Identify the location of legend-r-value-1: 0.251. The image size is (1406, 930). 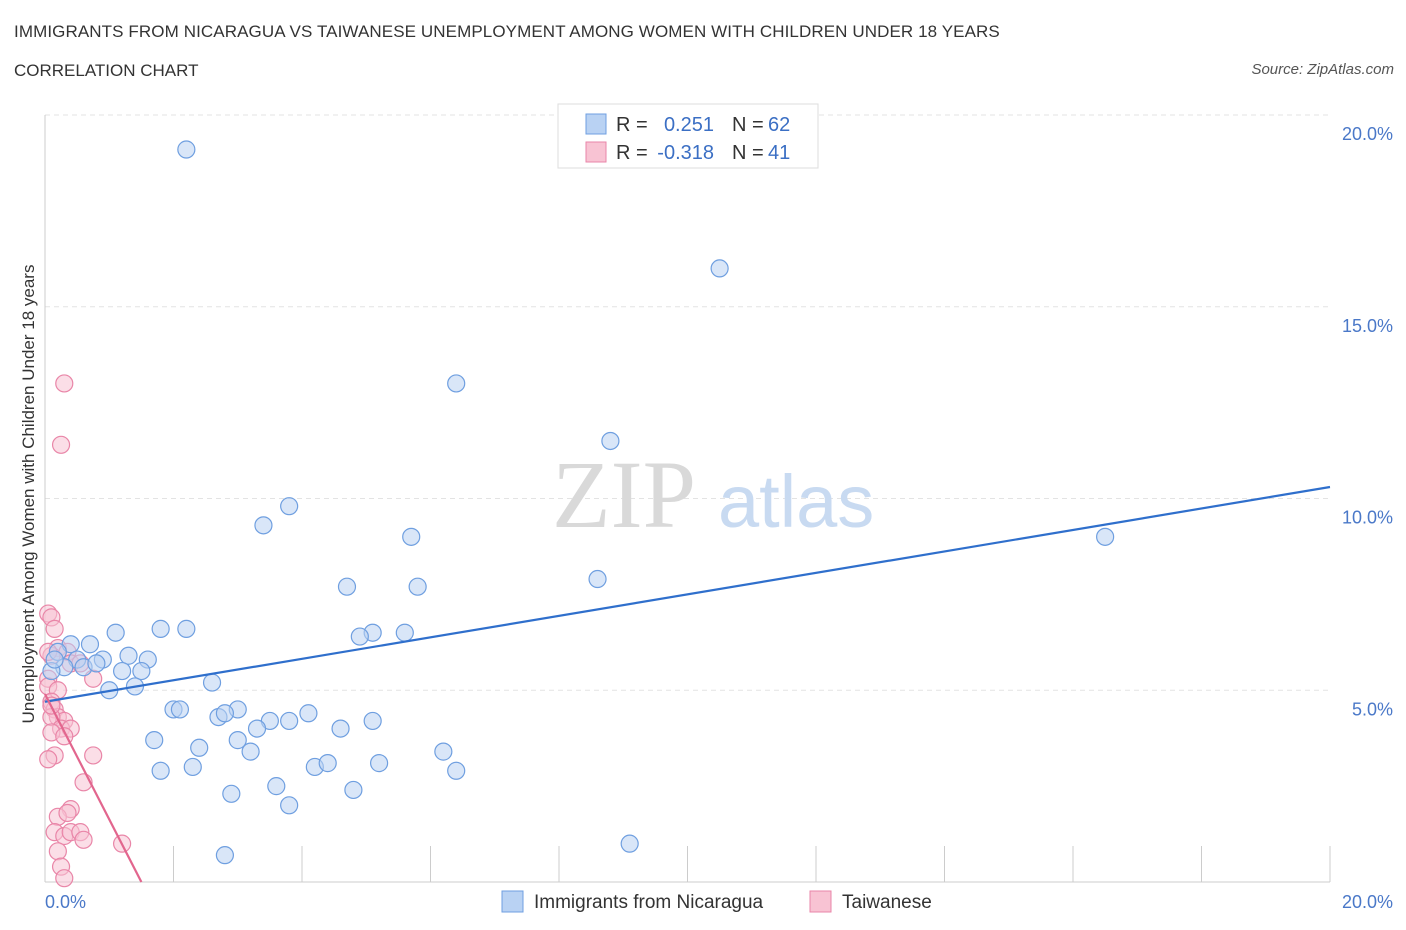
(689, 125).